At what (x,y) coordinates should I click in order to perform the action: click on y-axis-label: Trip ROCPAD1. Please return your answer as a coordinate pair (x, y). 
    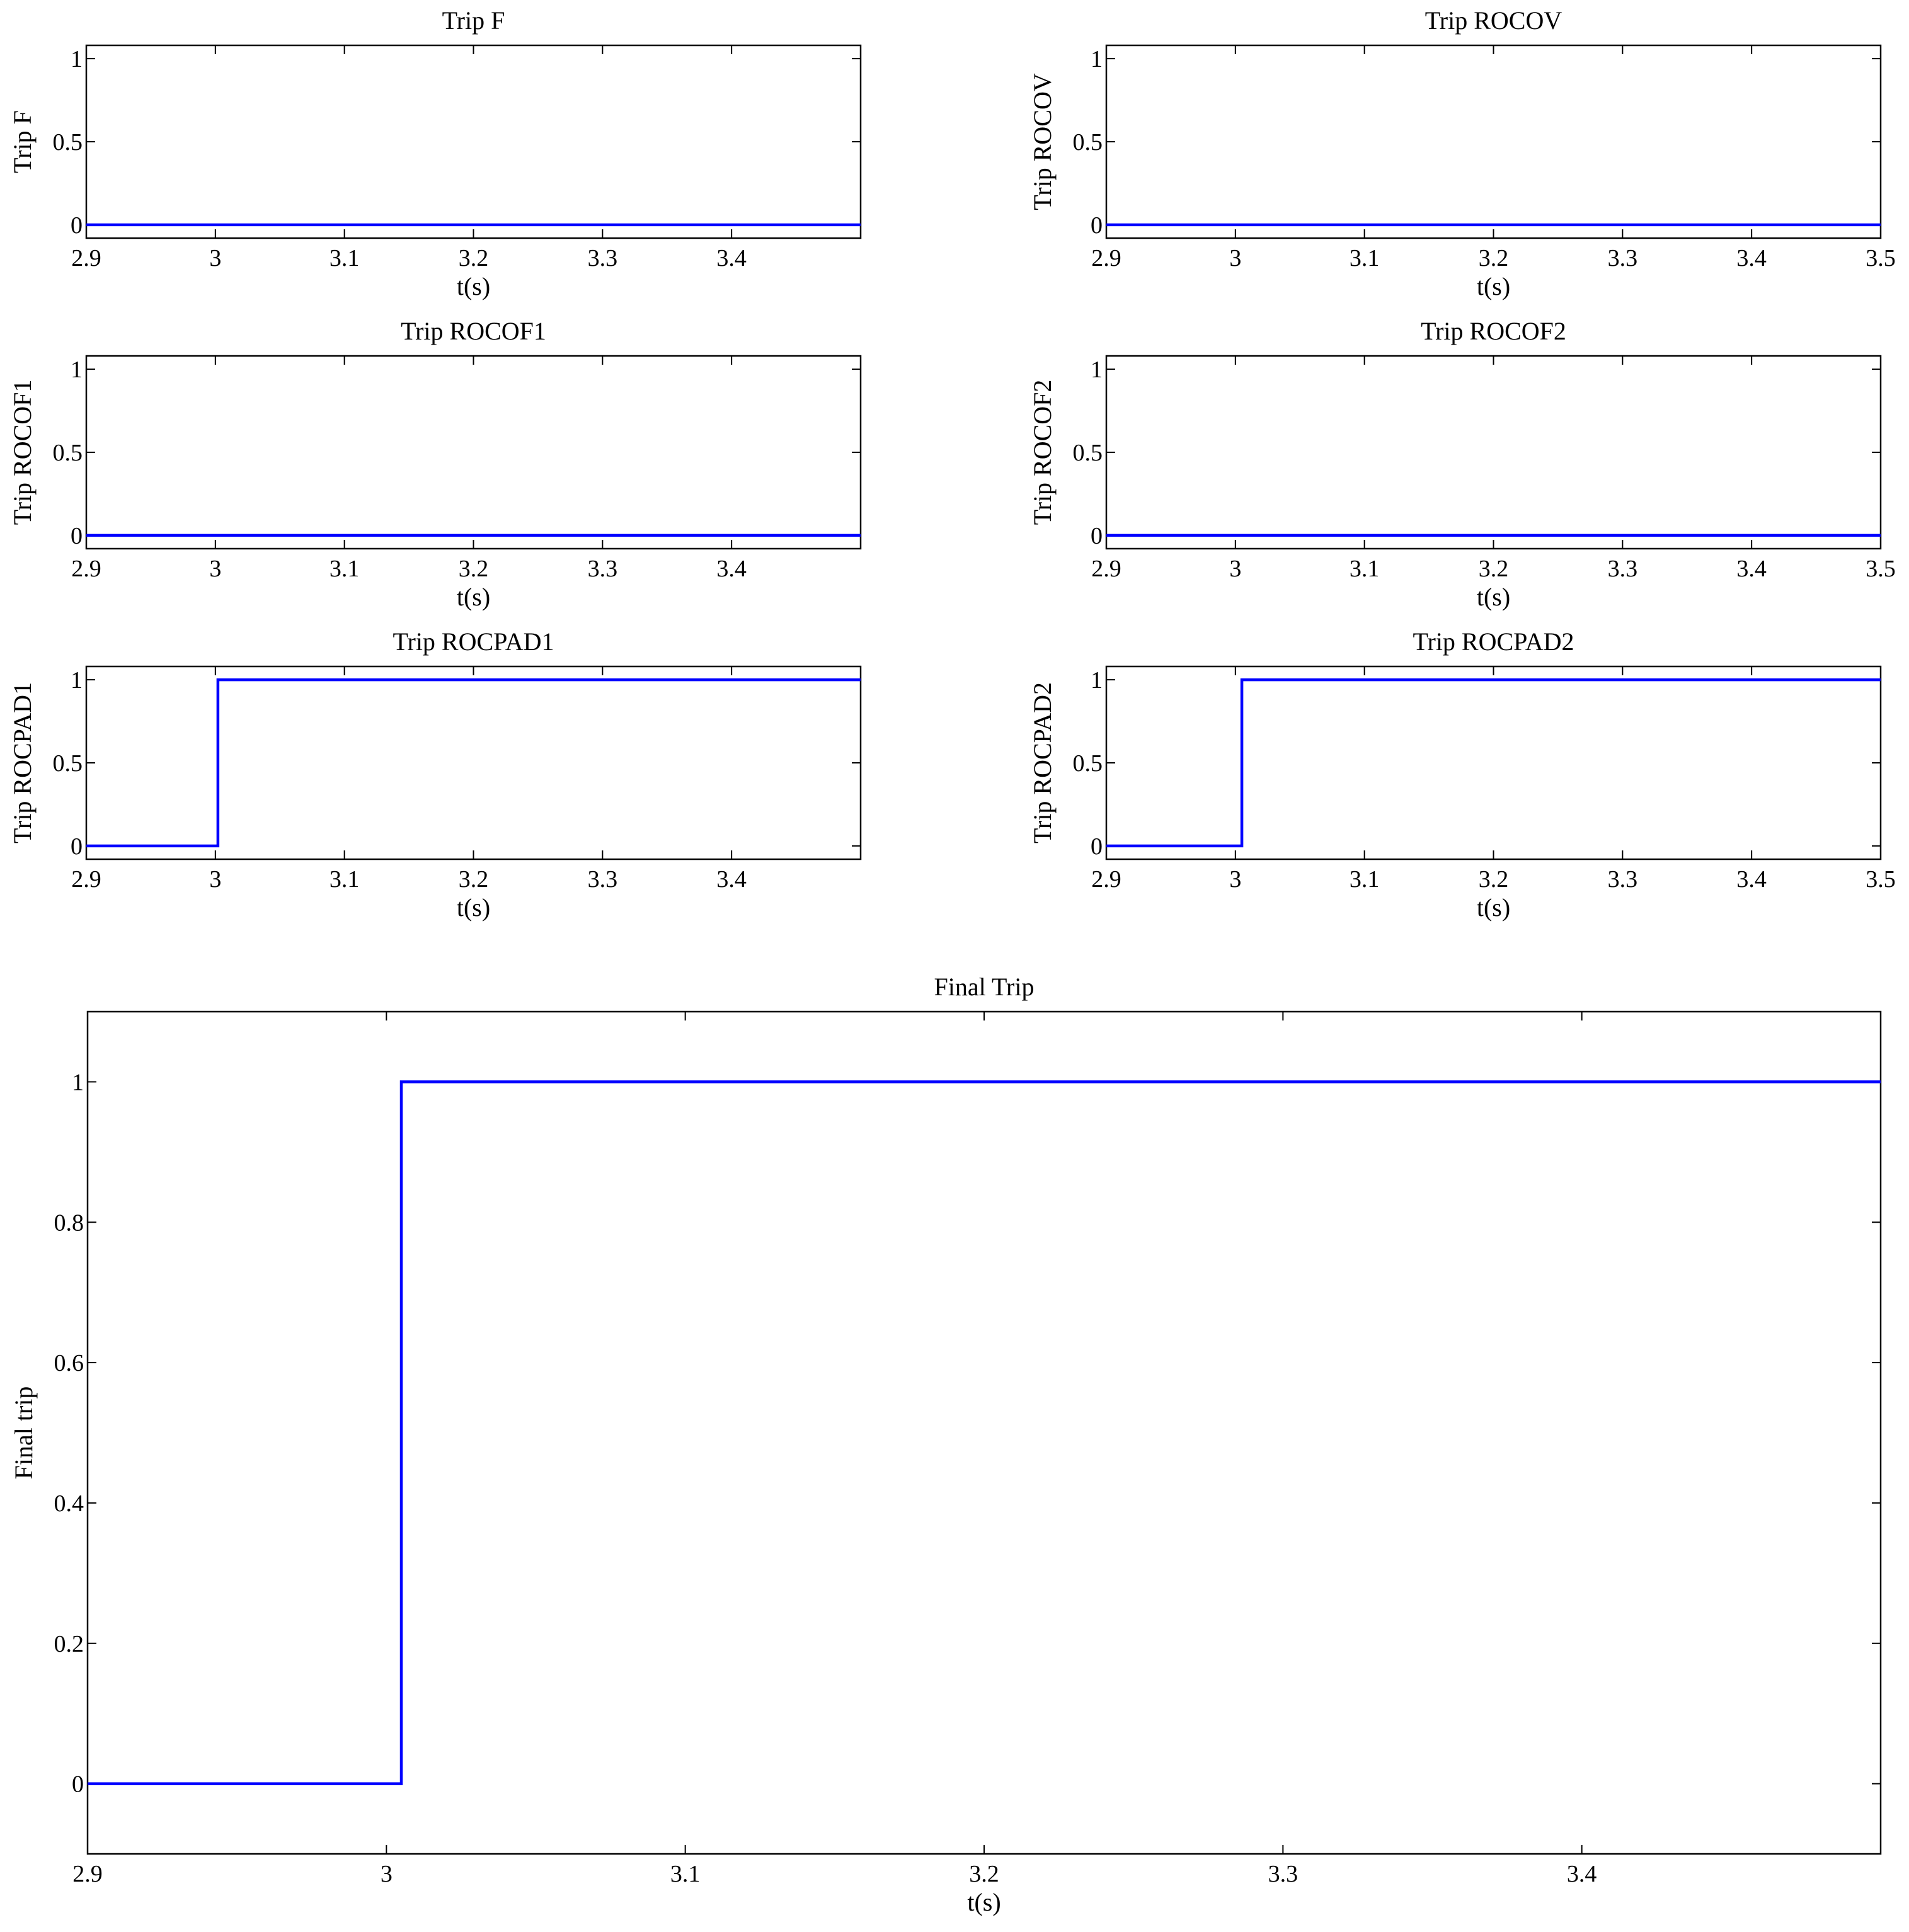
    Looking at the image, I should click on (22, 762).